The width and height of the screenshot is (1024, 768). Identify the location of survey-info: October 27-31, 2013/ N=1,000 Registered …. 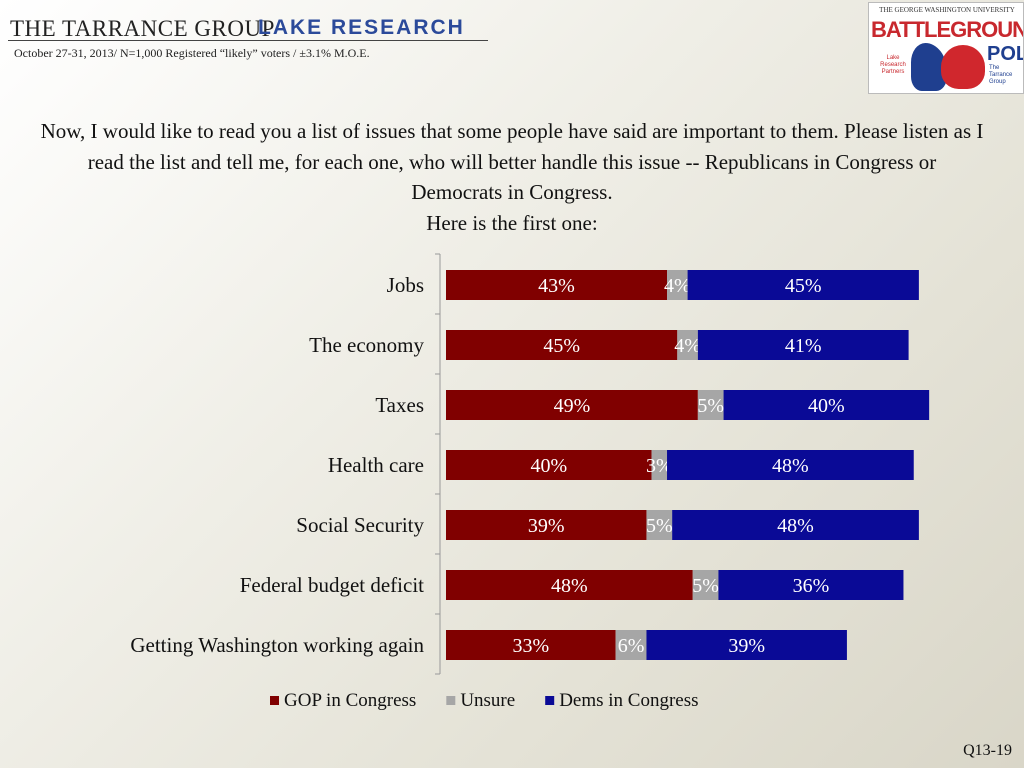
(192, 53).